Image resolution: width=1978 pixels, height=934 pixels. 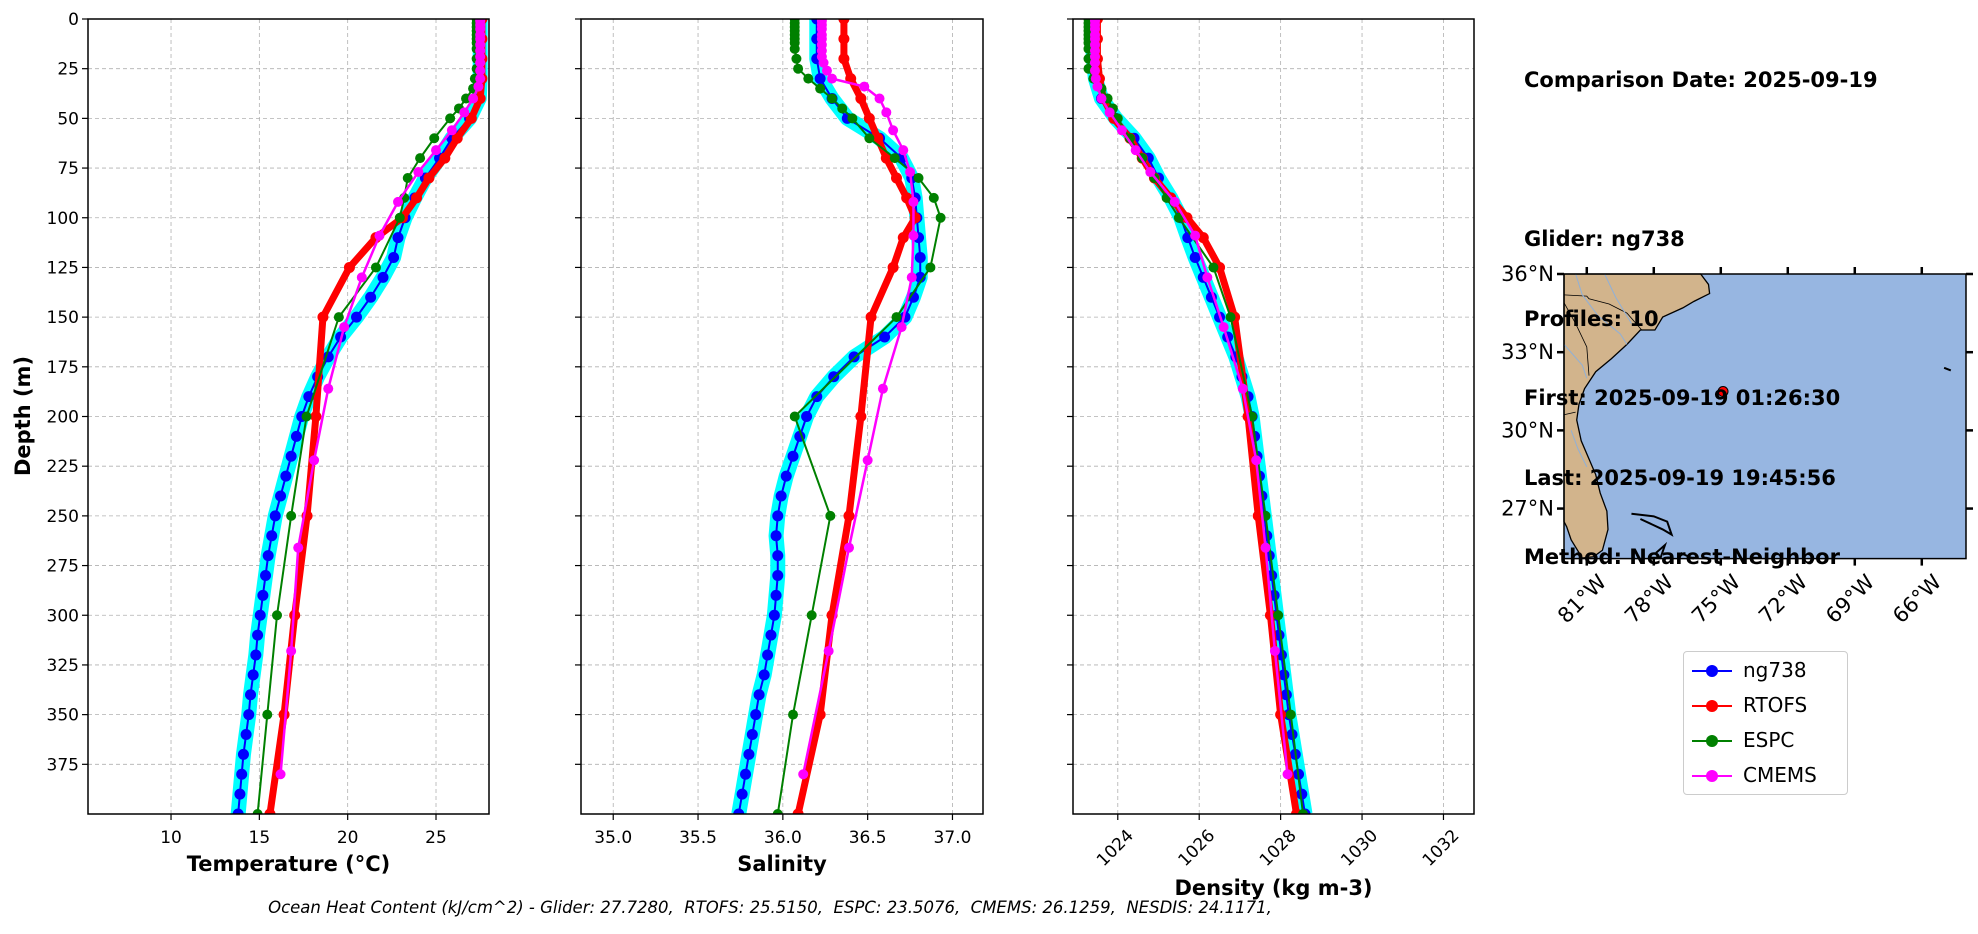 I want to click on y-tick-label: 125, so click(x=63, y=268).